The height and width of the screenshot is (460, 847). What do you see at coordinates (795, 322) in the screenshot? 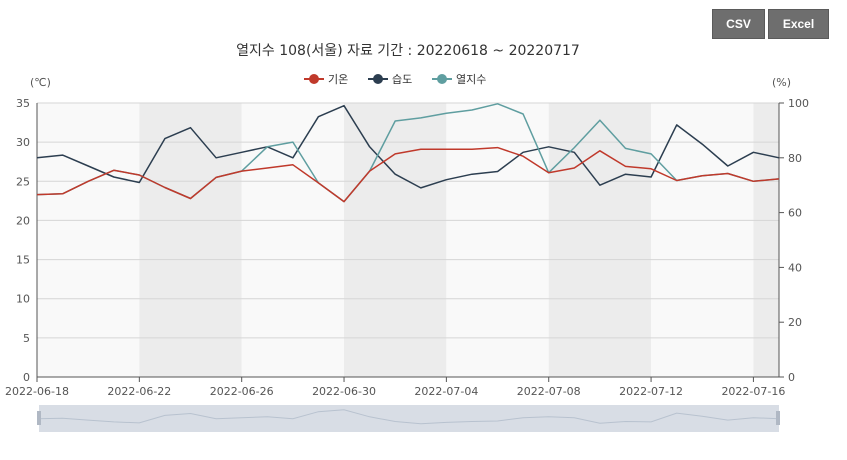
I see `y-right-tick-label: 20` at bounding box center [795, 322].